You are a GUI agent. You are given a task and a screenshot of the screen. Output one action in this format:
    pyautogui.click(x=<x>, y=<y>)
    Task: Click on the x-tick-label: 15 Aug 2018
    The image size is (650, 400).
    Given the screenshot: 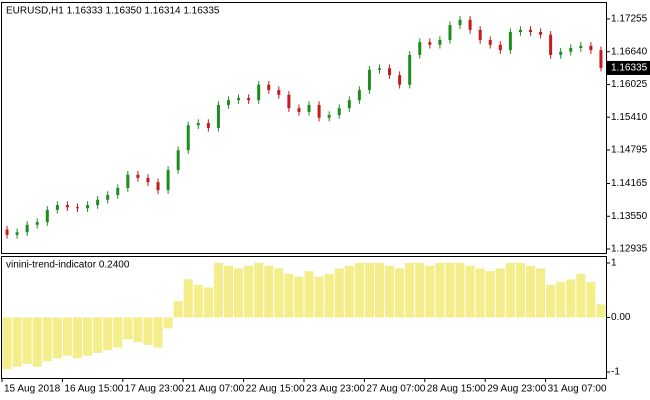 What is the action you would take?
    pyautogui.click(x=32, y=389)
    